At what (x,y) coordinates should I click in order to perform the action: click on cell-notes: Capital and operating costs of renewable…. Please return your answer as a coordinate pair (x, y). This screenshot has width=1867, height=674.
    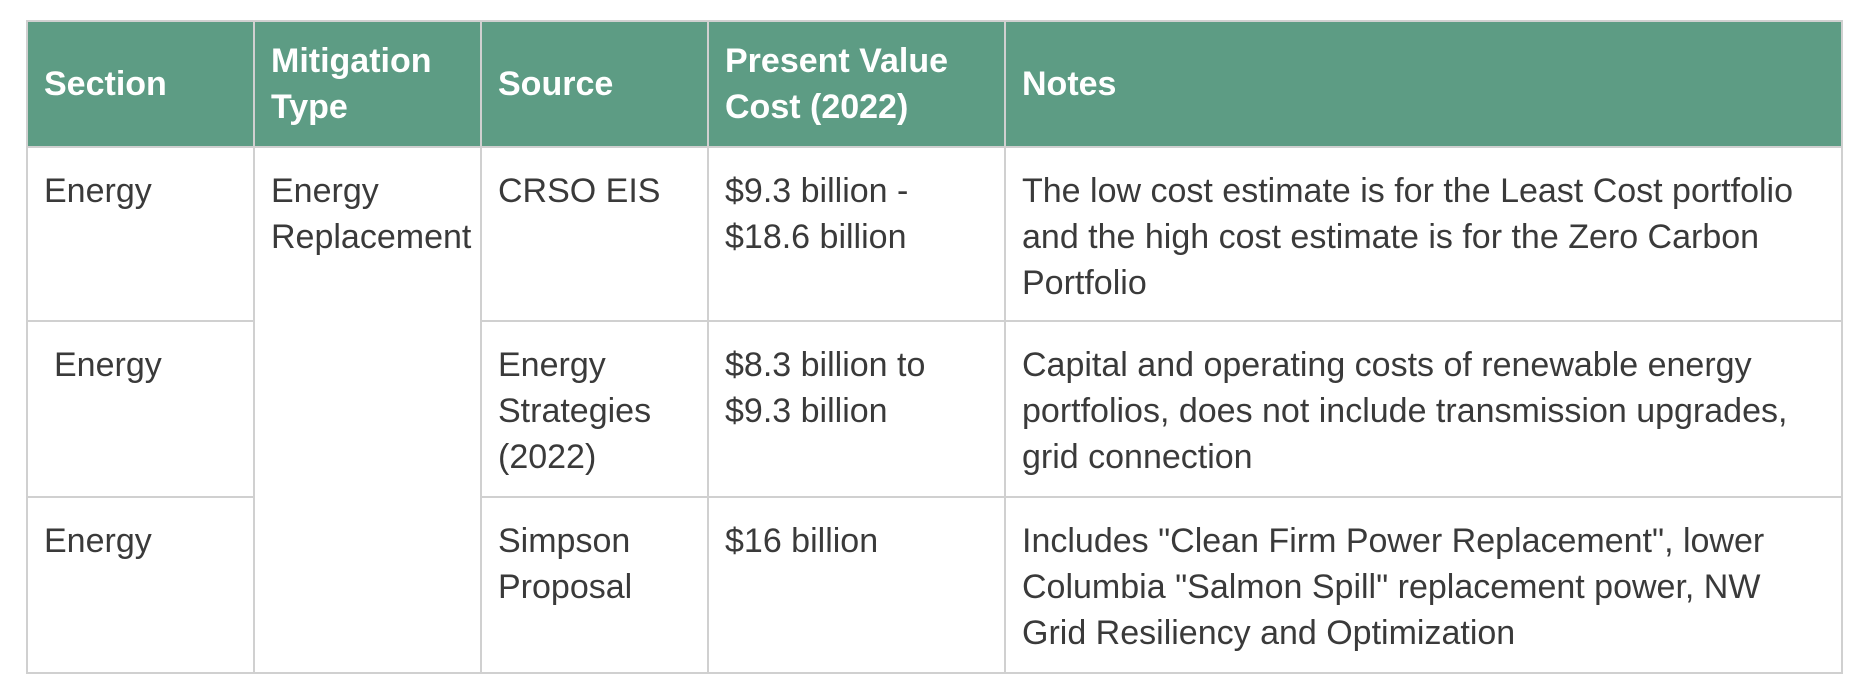
    Looking at the image, I should click on (1423, 409).